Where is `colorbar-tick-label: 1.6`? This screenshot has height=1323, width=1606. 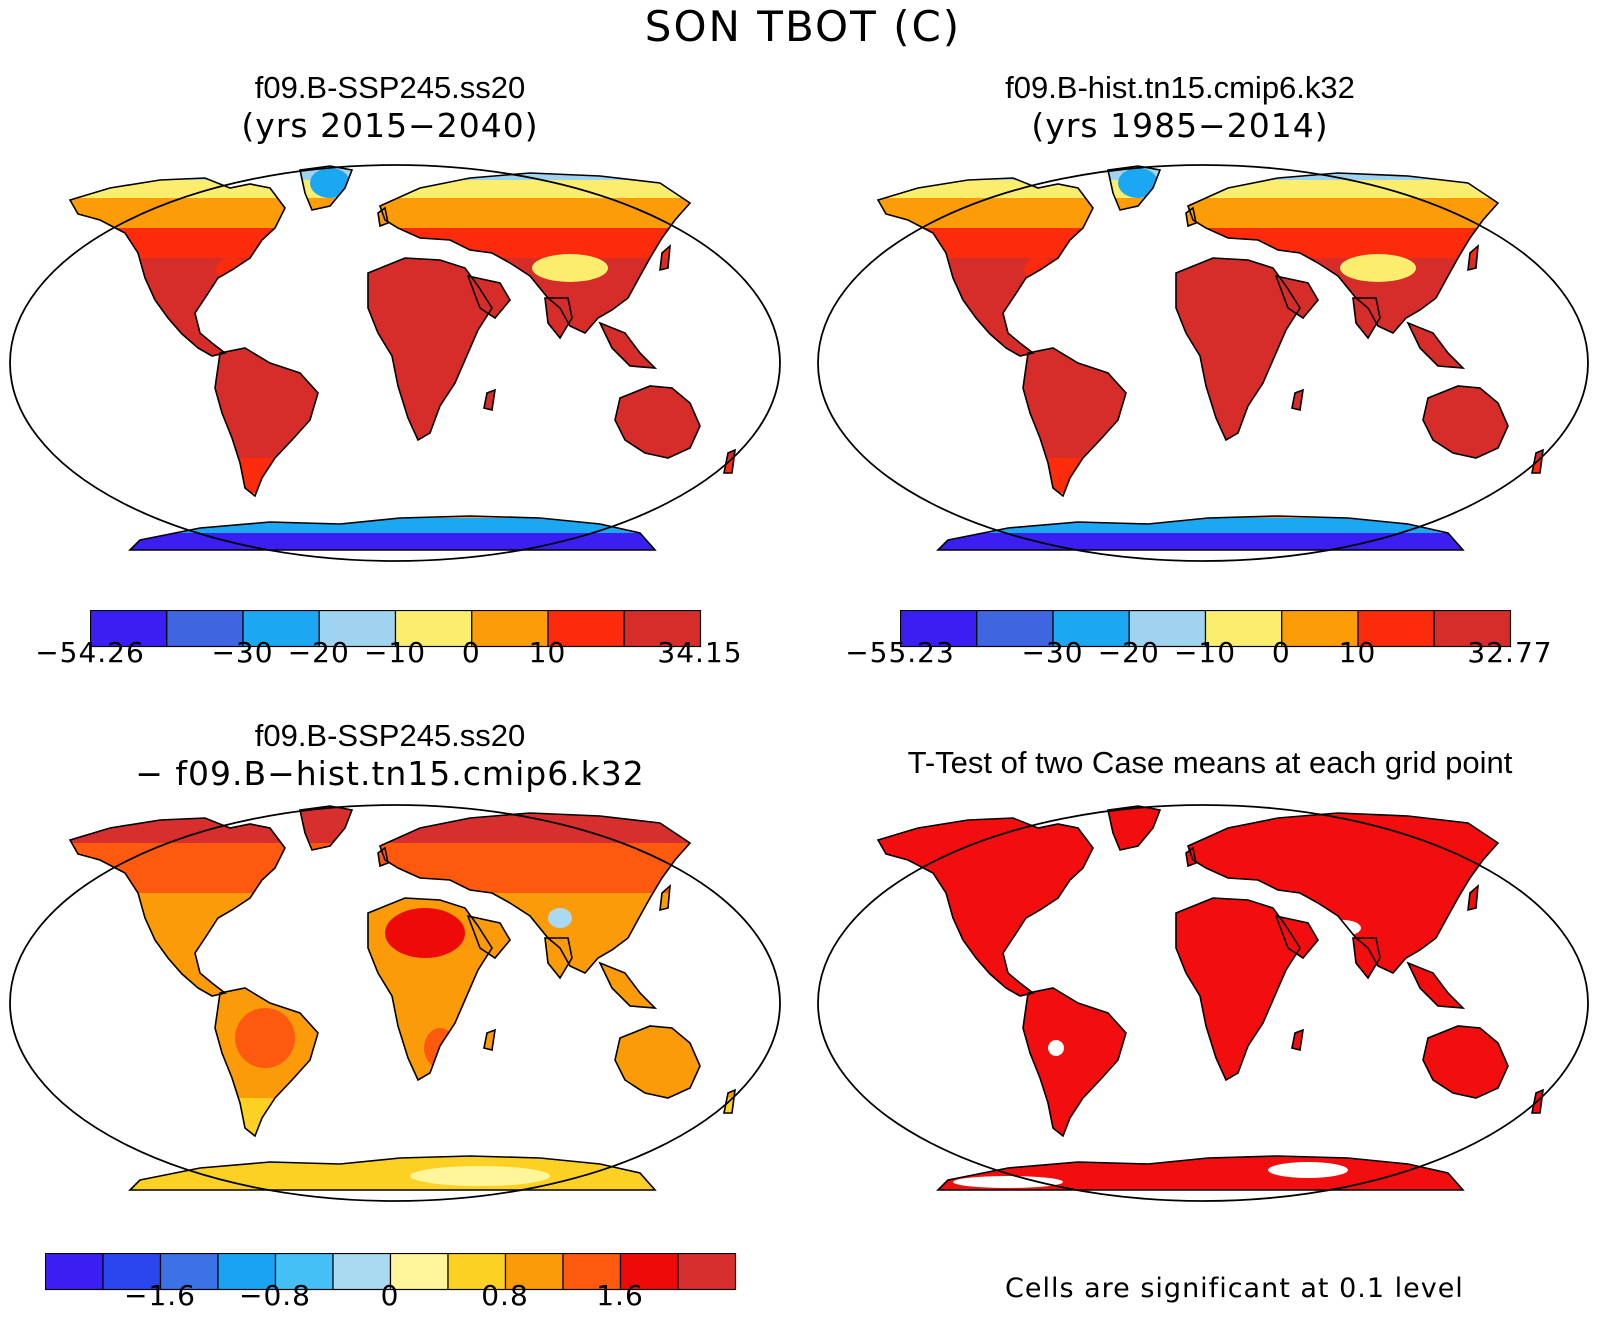
colorbar-tick-label: 1.6 is located at coordinates (620, 1295).